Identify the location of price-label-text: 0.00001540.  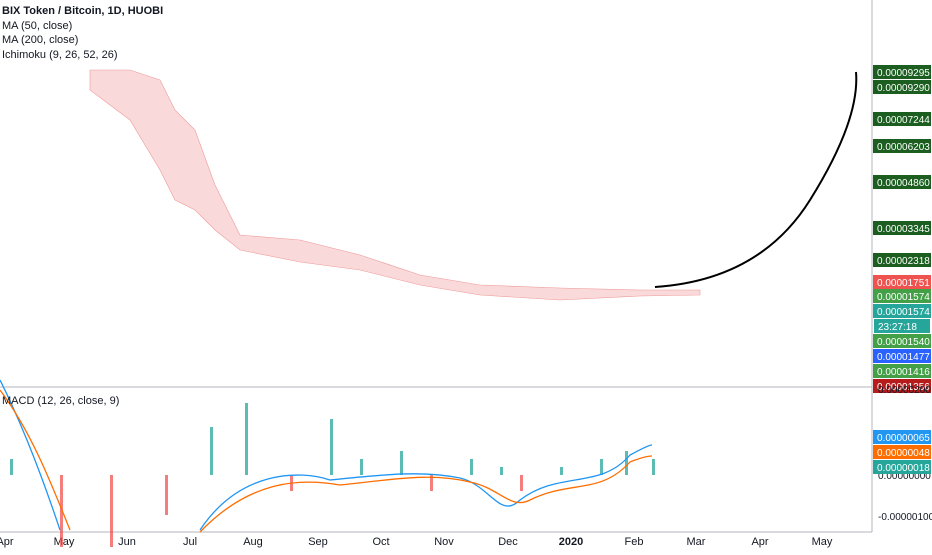
(903, 342).